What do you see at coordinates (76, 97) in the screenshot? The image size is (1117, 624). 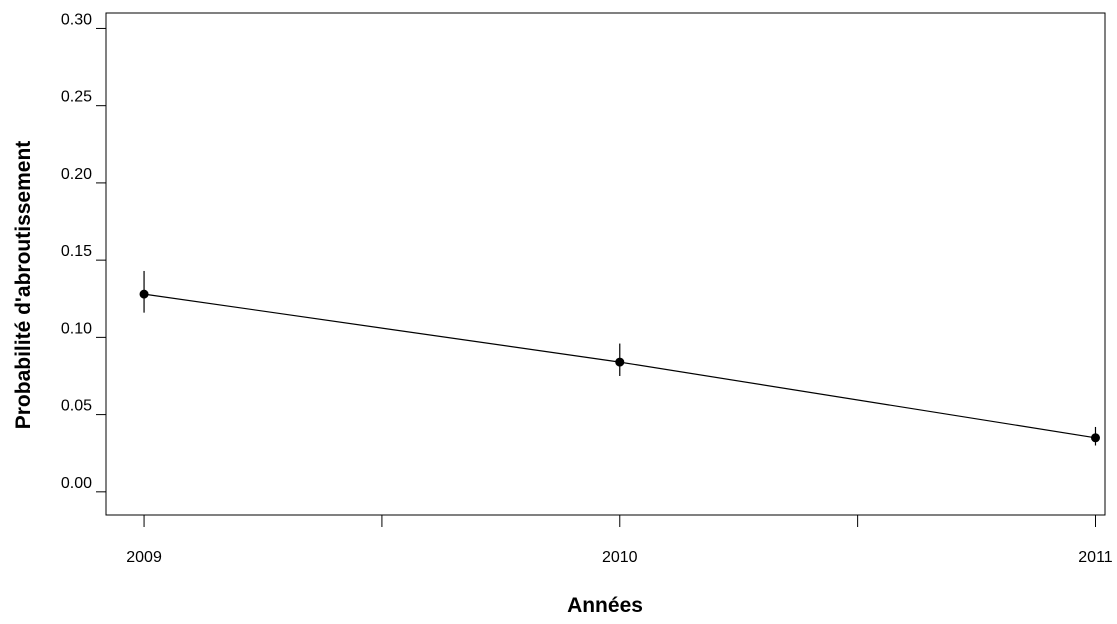 I see `y-tick-label: 0.25` at bounding box center [76, 97].